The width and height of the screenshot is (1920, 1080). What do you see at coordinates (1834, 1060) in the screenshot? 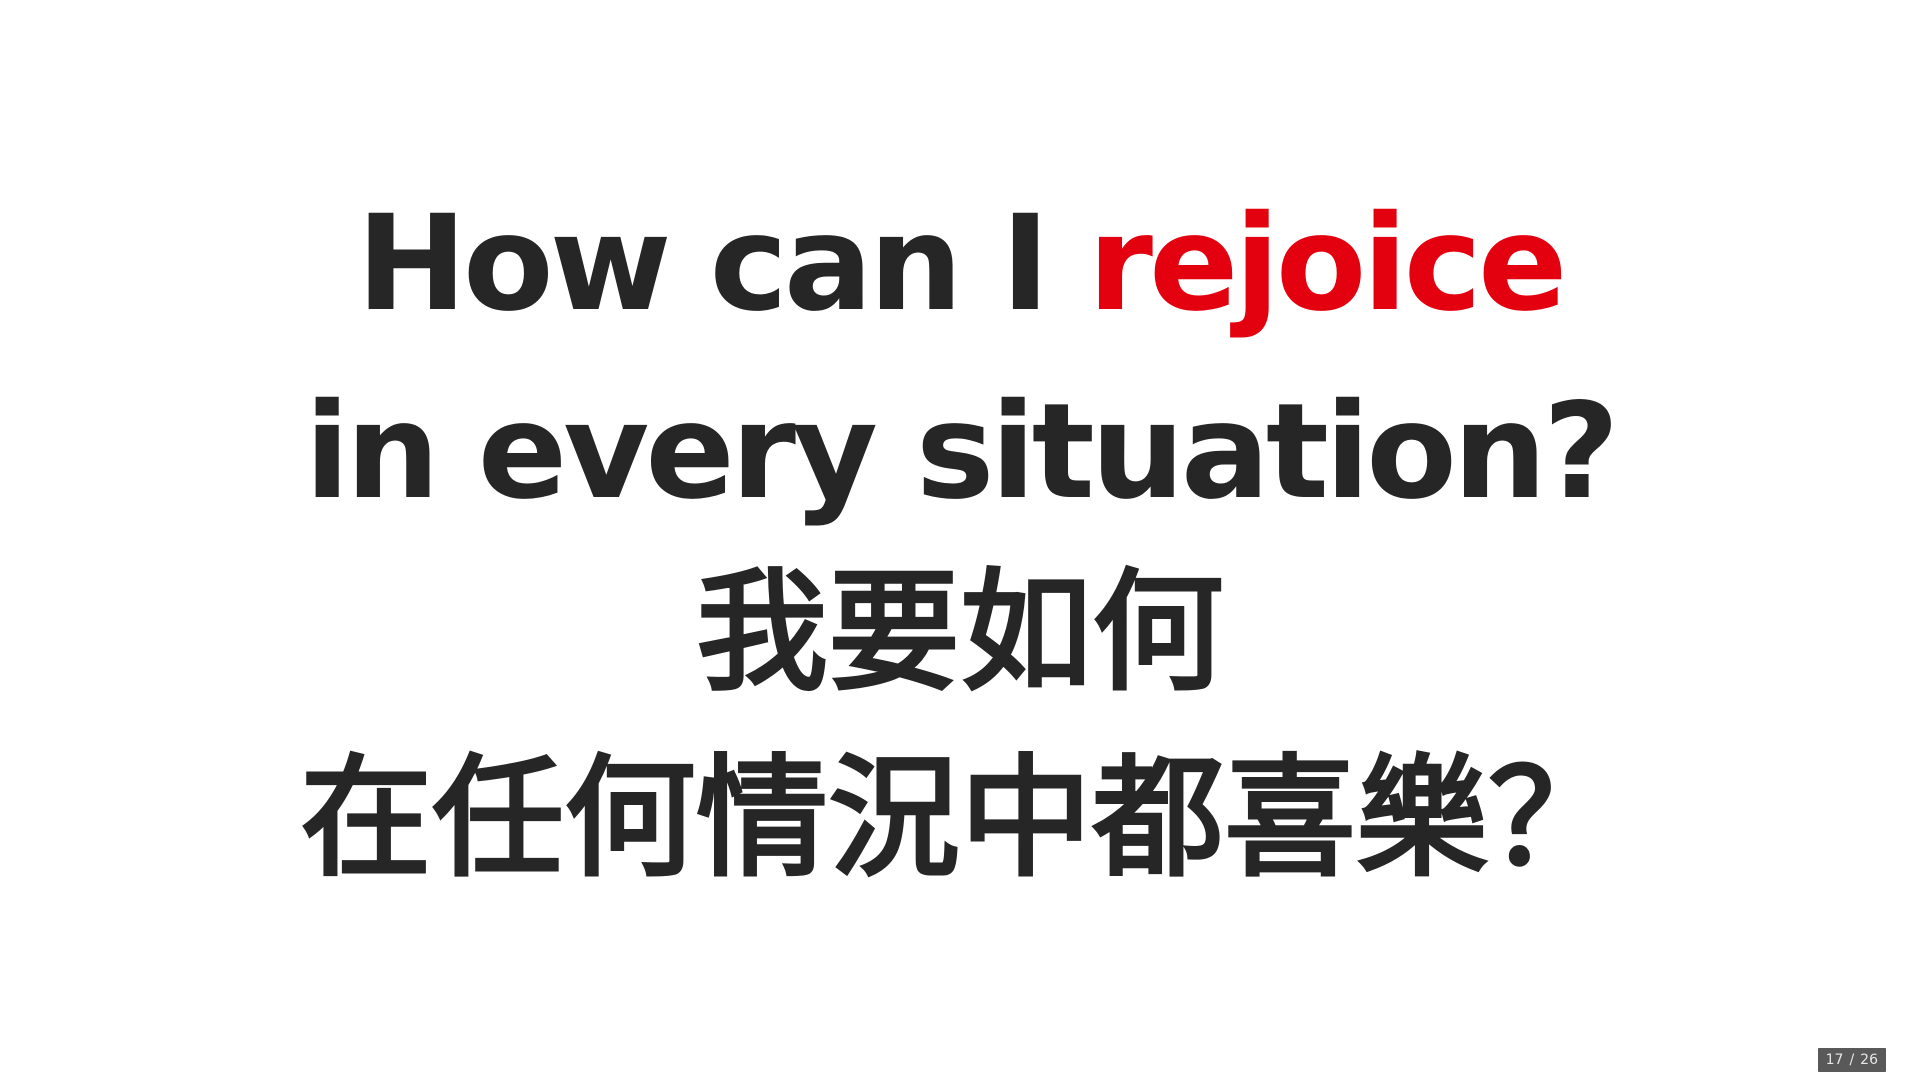
I see `slide-current-number: 17` at bounding box center [1834, 1060].